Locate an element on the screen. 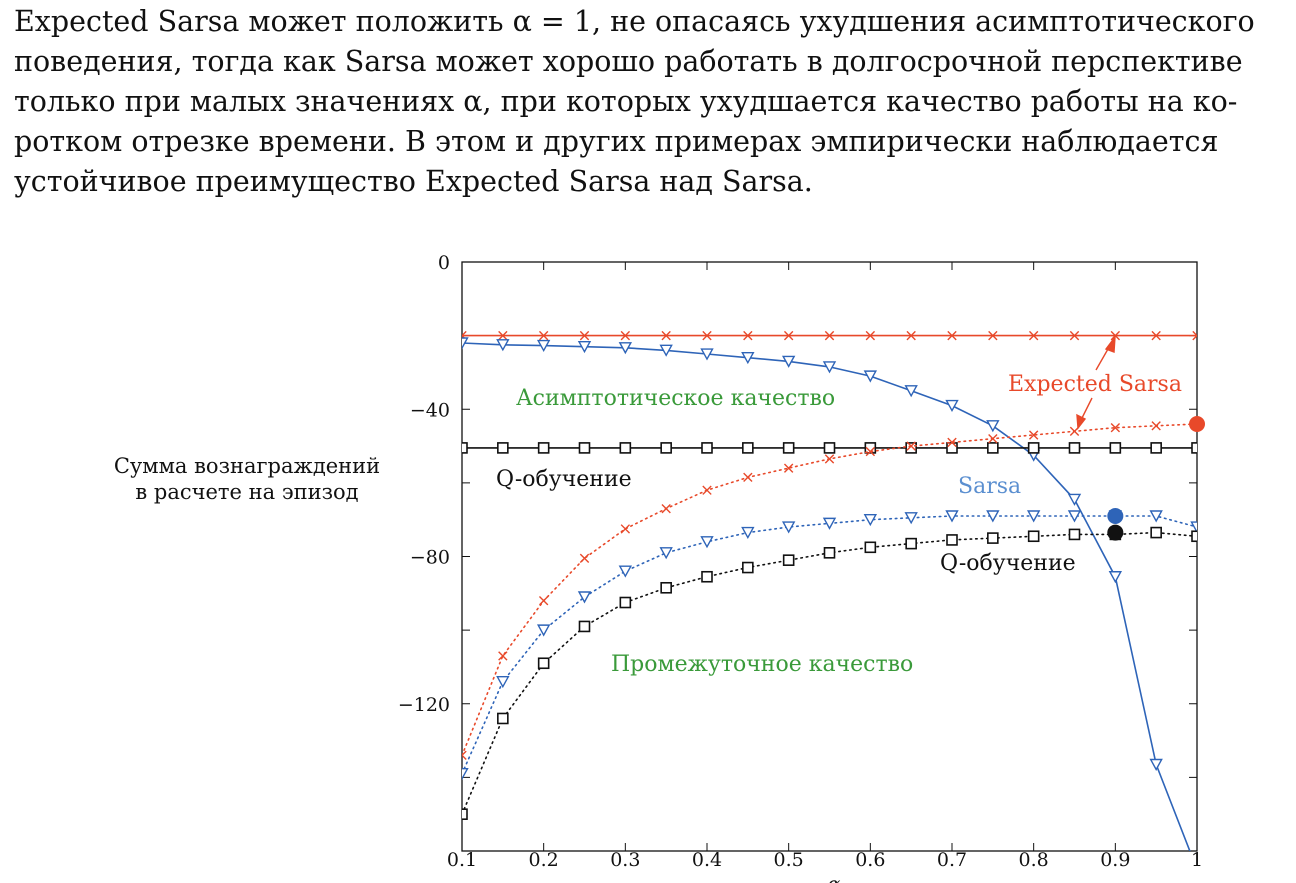  annotation-q-learning-asymptotic: Q-обучение is located at coordinates (564, 479).